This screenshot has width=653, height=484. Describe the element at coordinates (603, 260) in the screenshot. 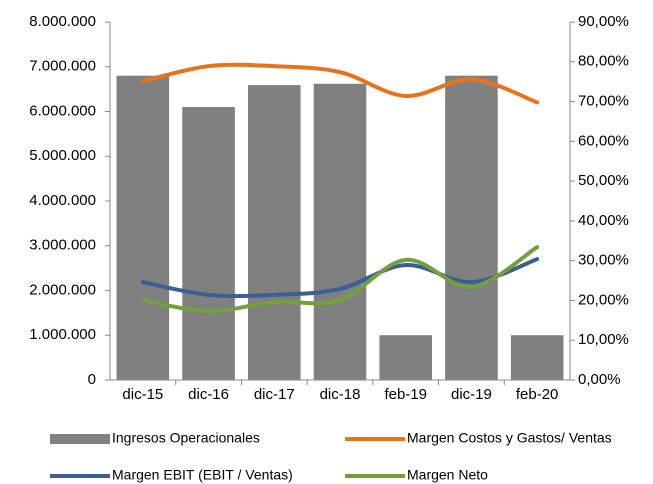

I see `y2-tick-label: 30,00%` at that location.